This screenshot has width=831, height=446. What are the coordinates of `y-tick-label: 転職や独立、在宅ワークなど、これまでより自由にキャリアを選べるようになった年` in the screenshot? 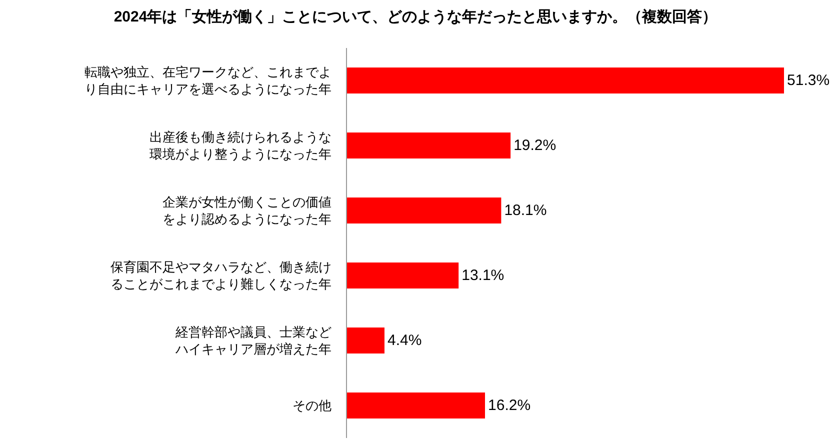 It's located at (208, 80).